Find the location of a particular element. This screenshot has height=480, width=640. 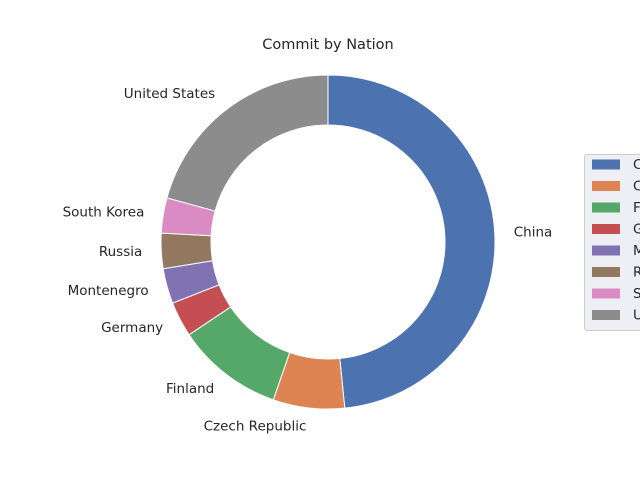

legend-swatch-montenegro is located at coordinates (606, 250).